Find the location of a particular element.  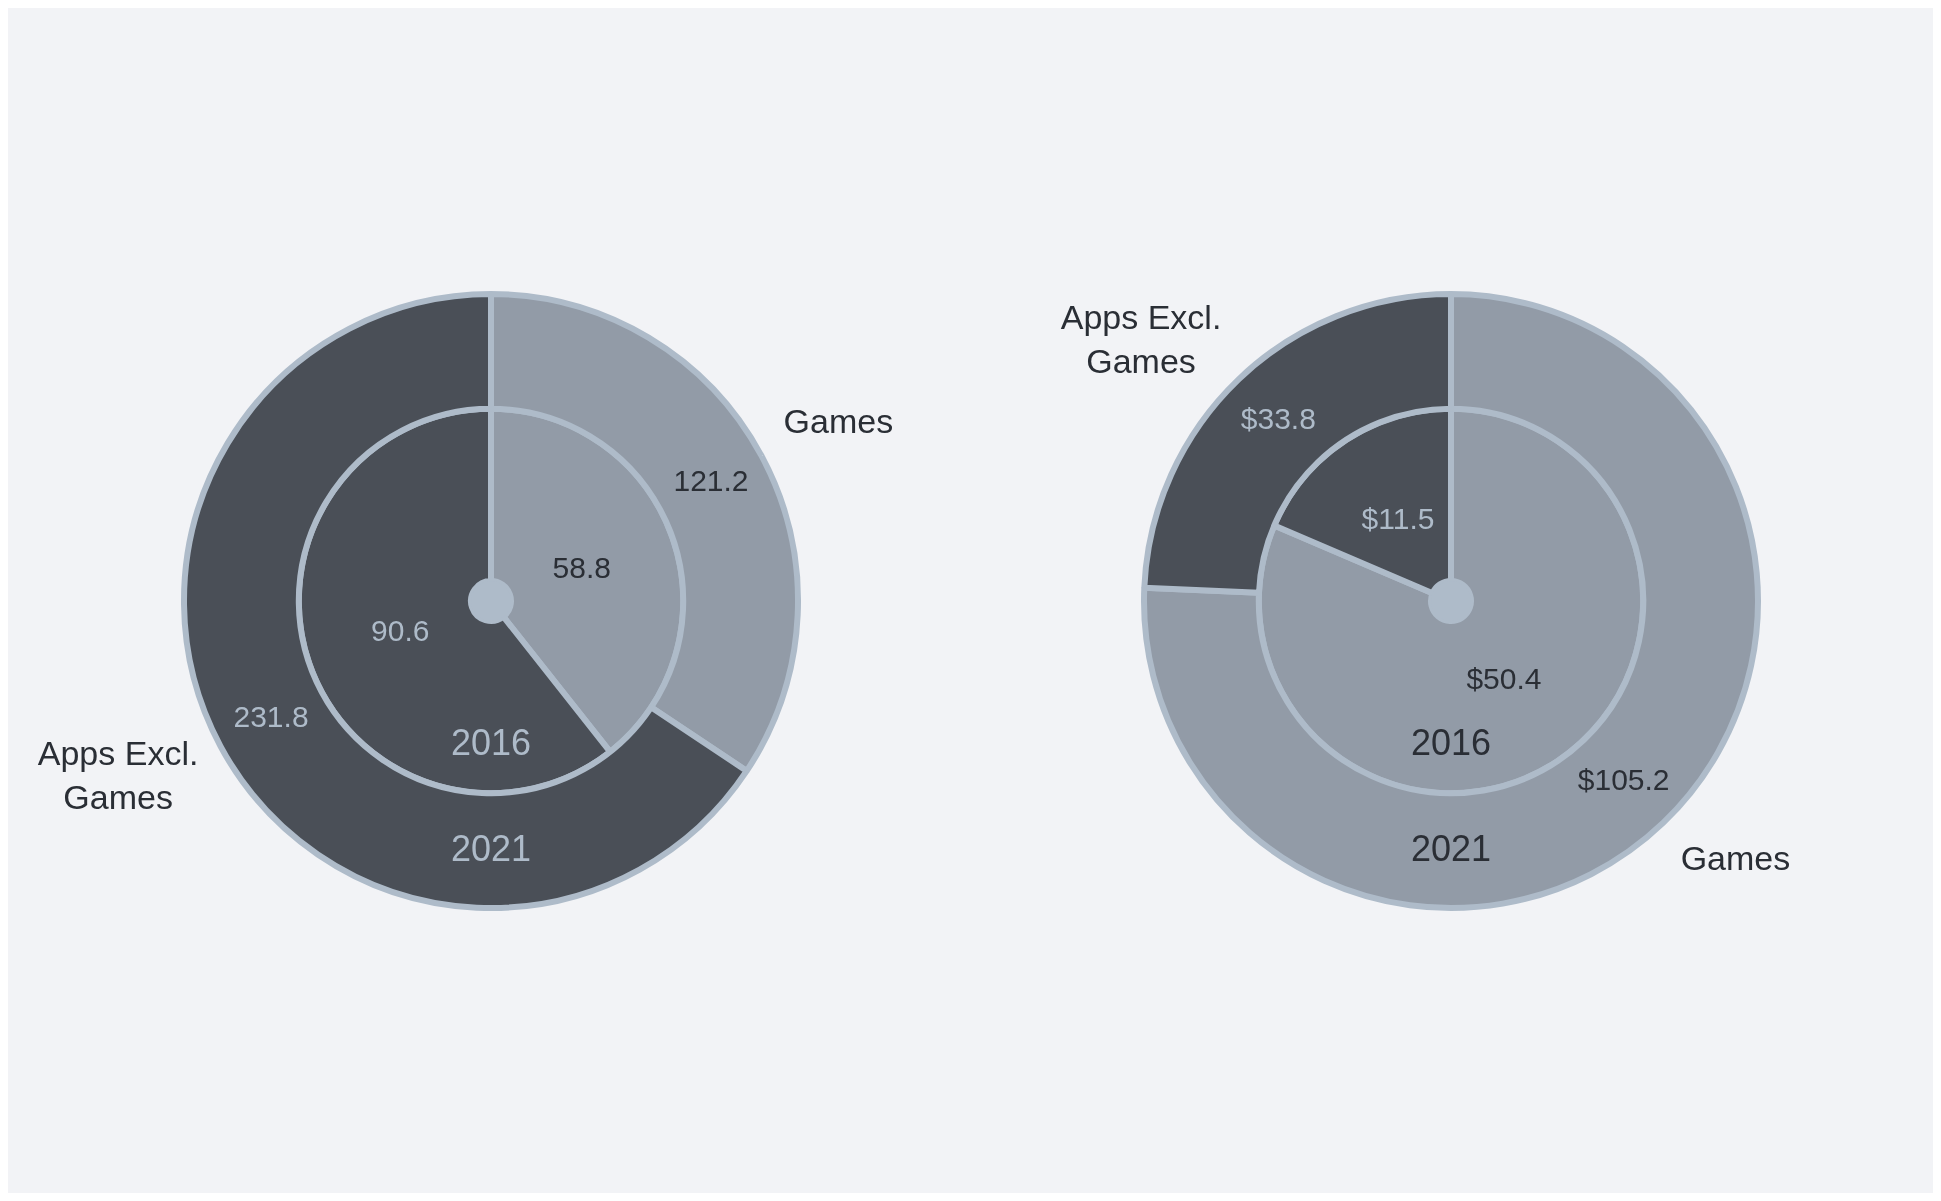

data-label: 121.2 is located at coordinates (710, 480).